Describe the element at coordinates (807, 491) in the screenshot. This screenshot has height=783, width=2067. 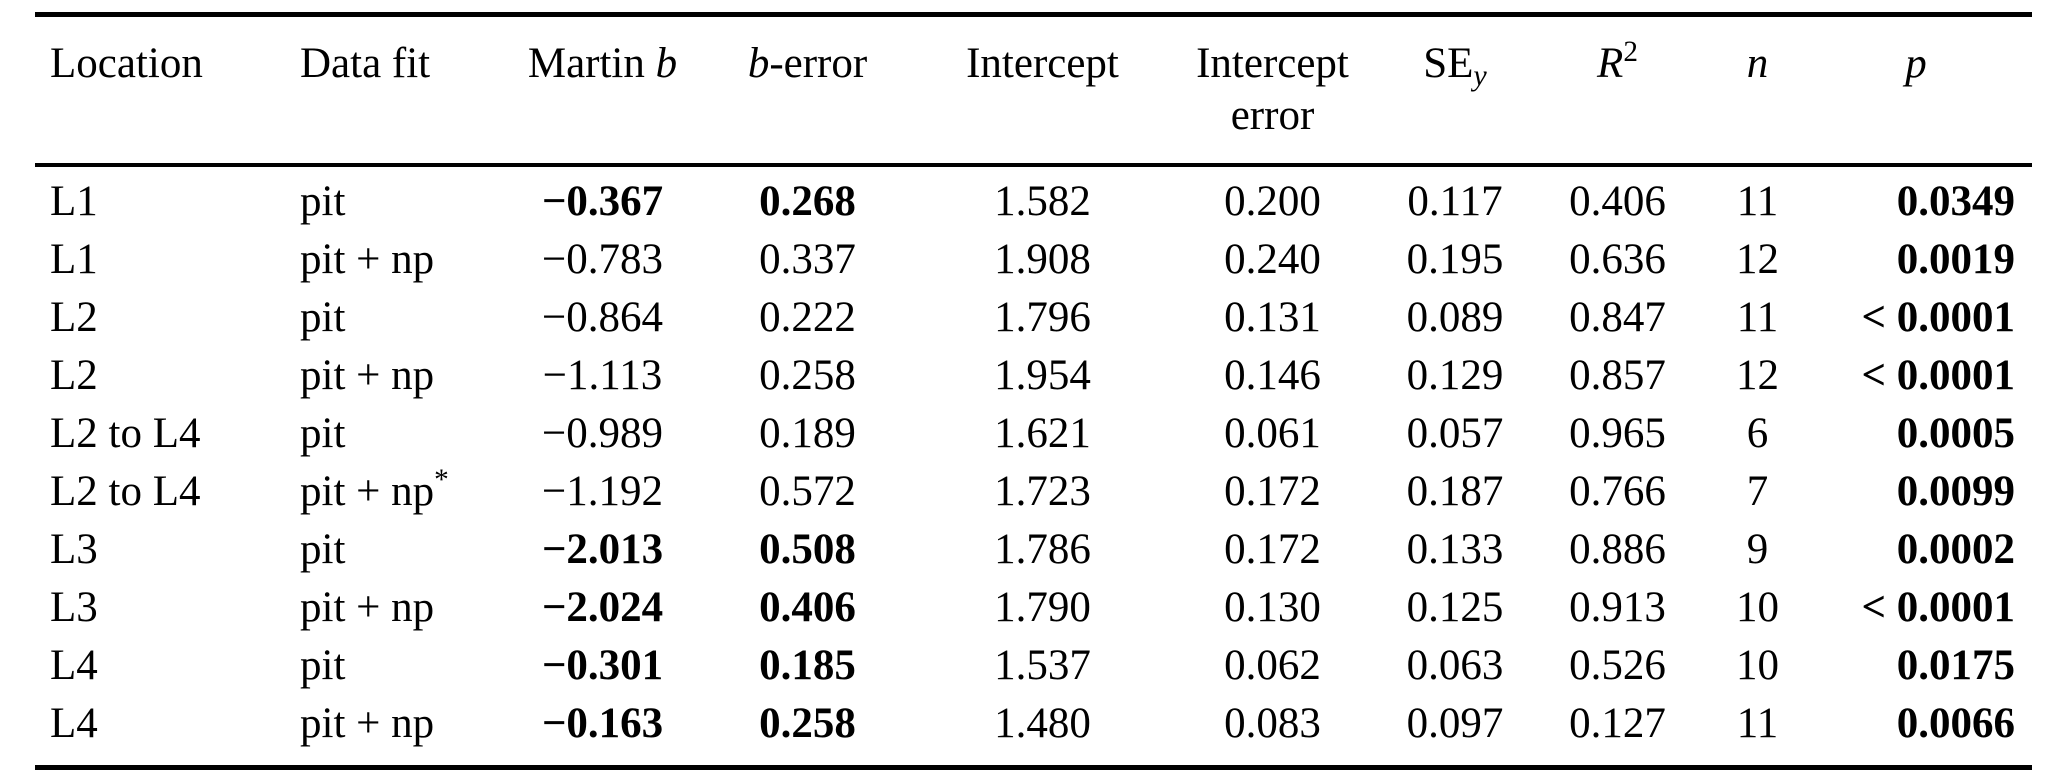
I see `cell-b_err: 0.572` at that location.